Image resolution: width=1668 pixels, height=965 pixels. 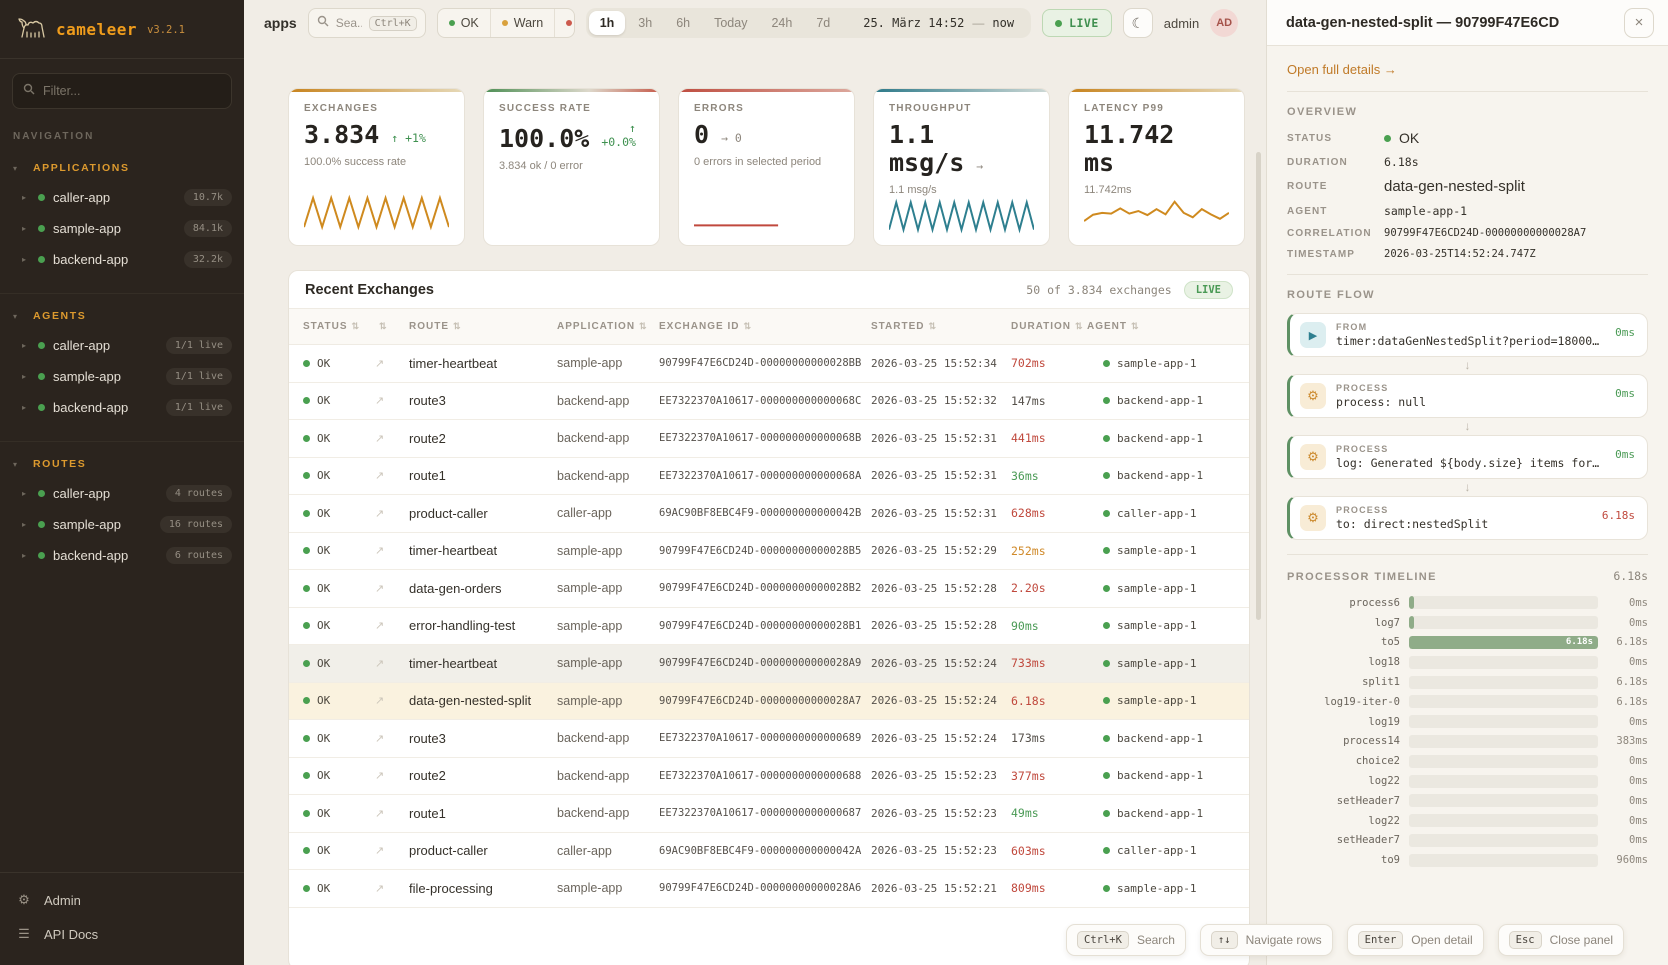 What do you see at coordinates (1639, 22) in the screenshot?
I see `close-panel-button: ×` at bounding box center [1639, 22].